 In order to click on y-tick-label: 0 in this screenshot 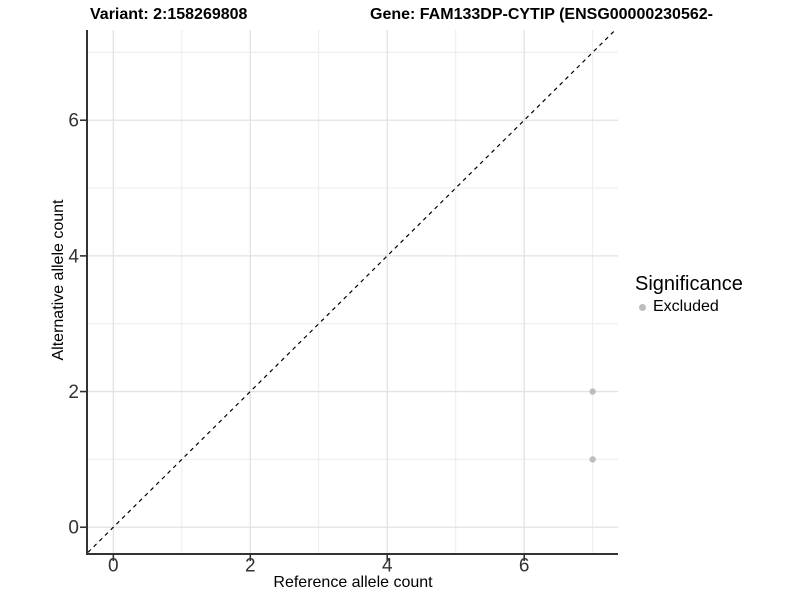, I will do `click(73, 528)`.